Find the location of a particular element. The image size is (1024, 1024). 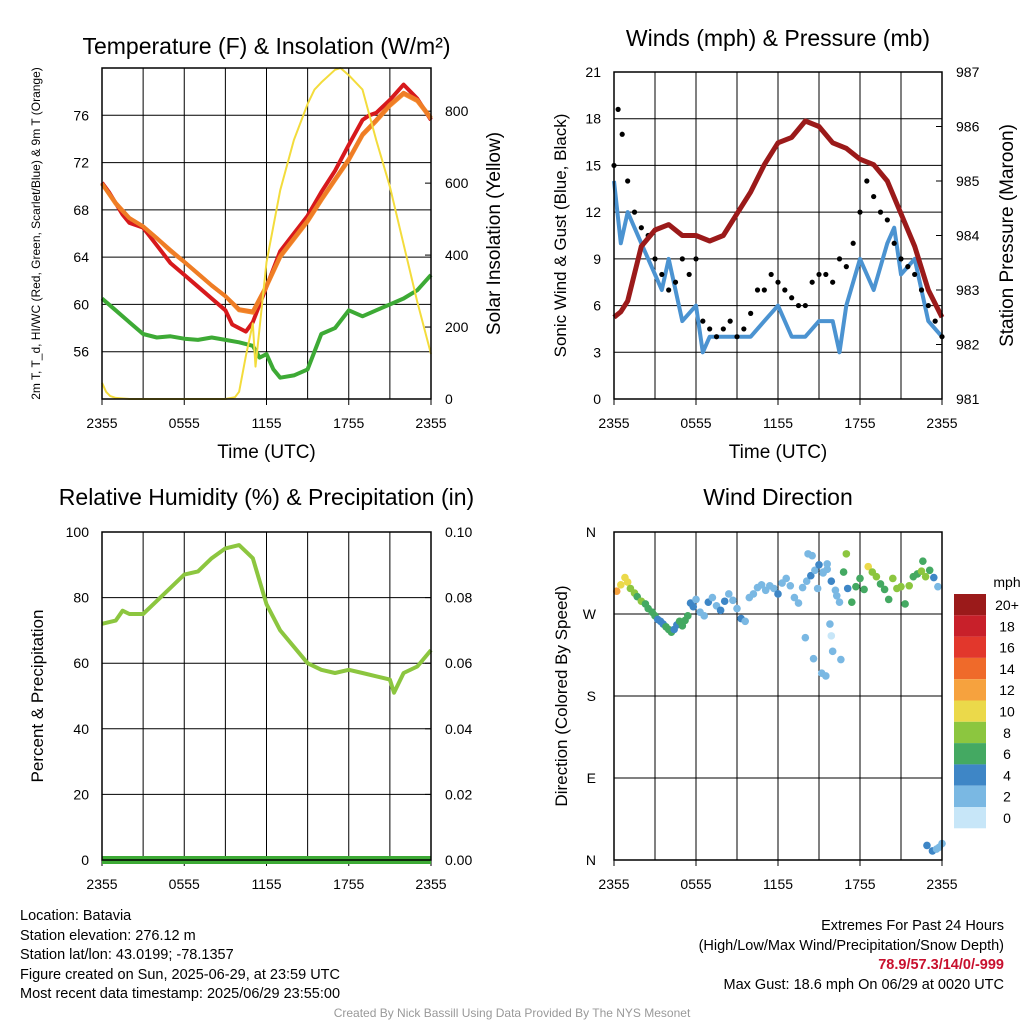

y-right-tick-label: 0.08 is located at coordinates (458, 598).